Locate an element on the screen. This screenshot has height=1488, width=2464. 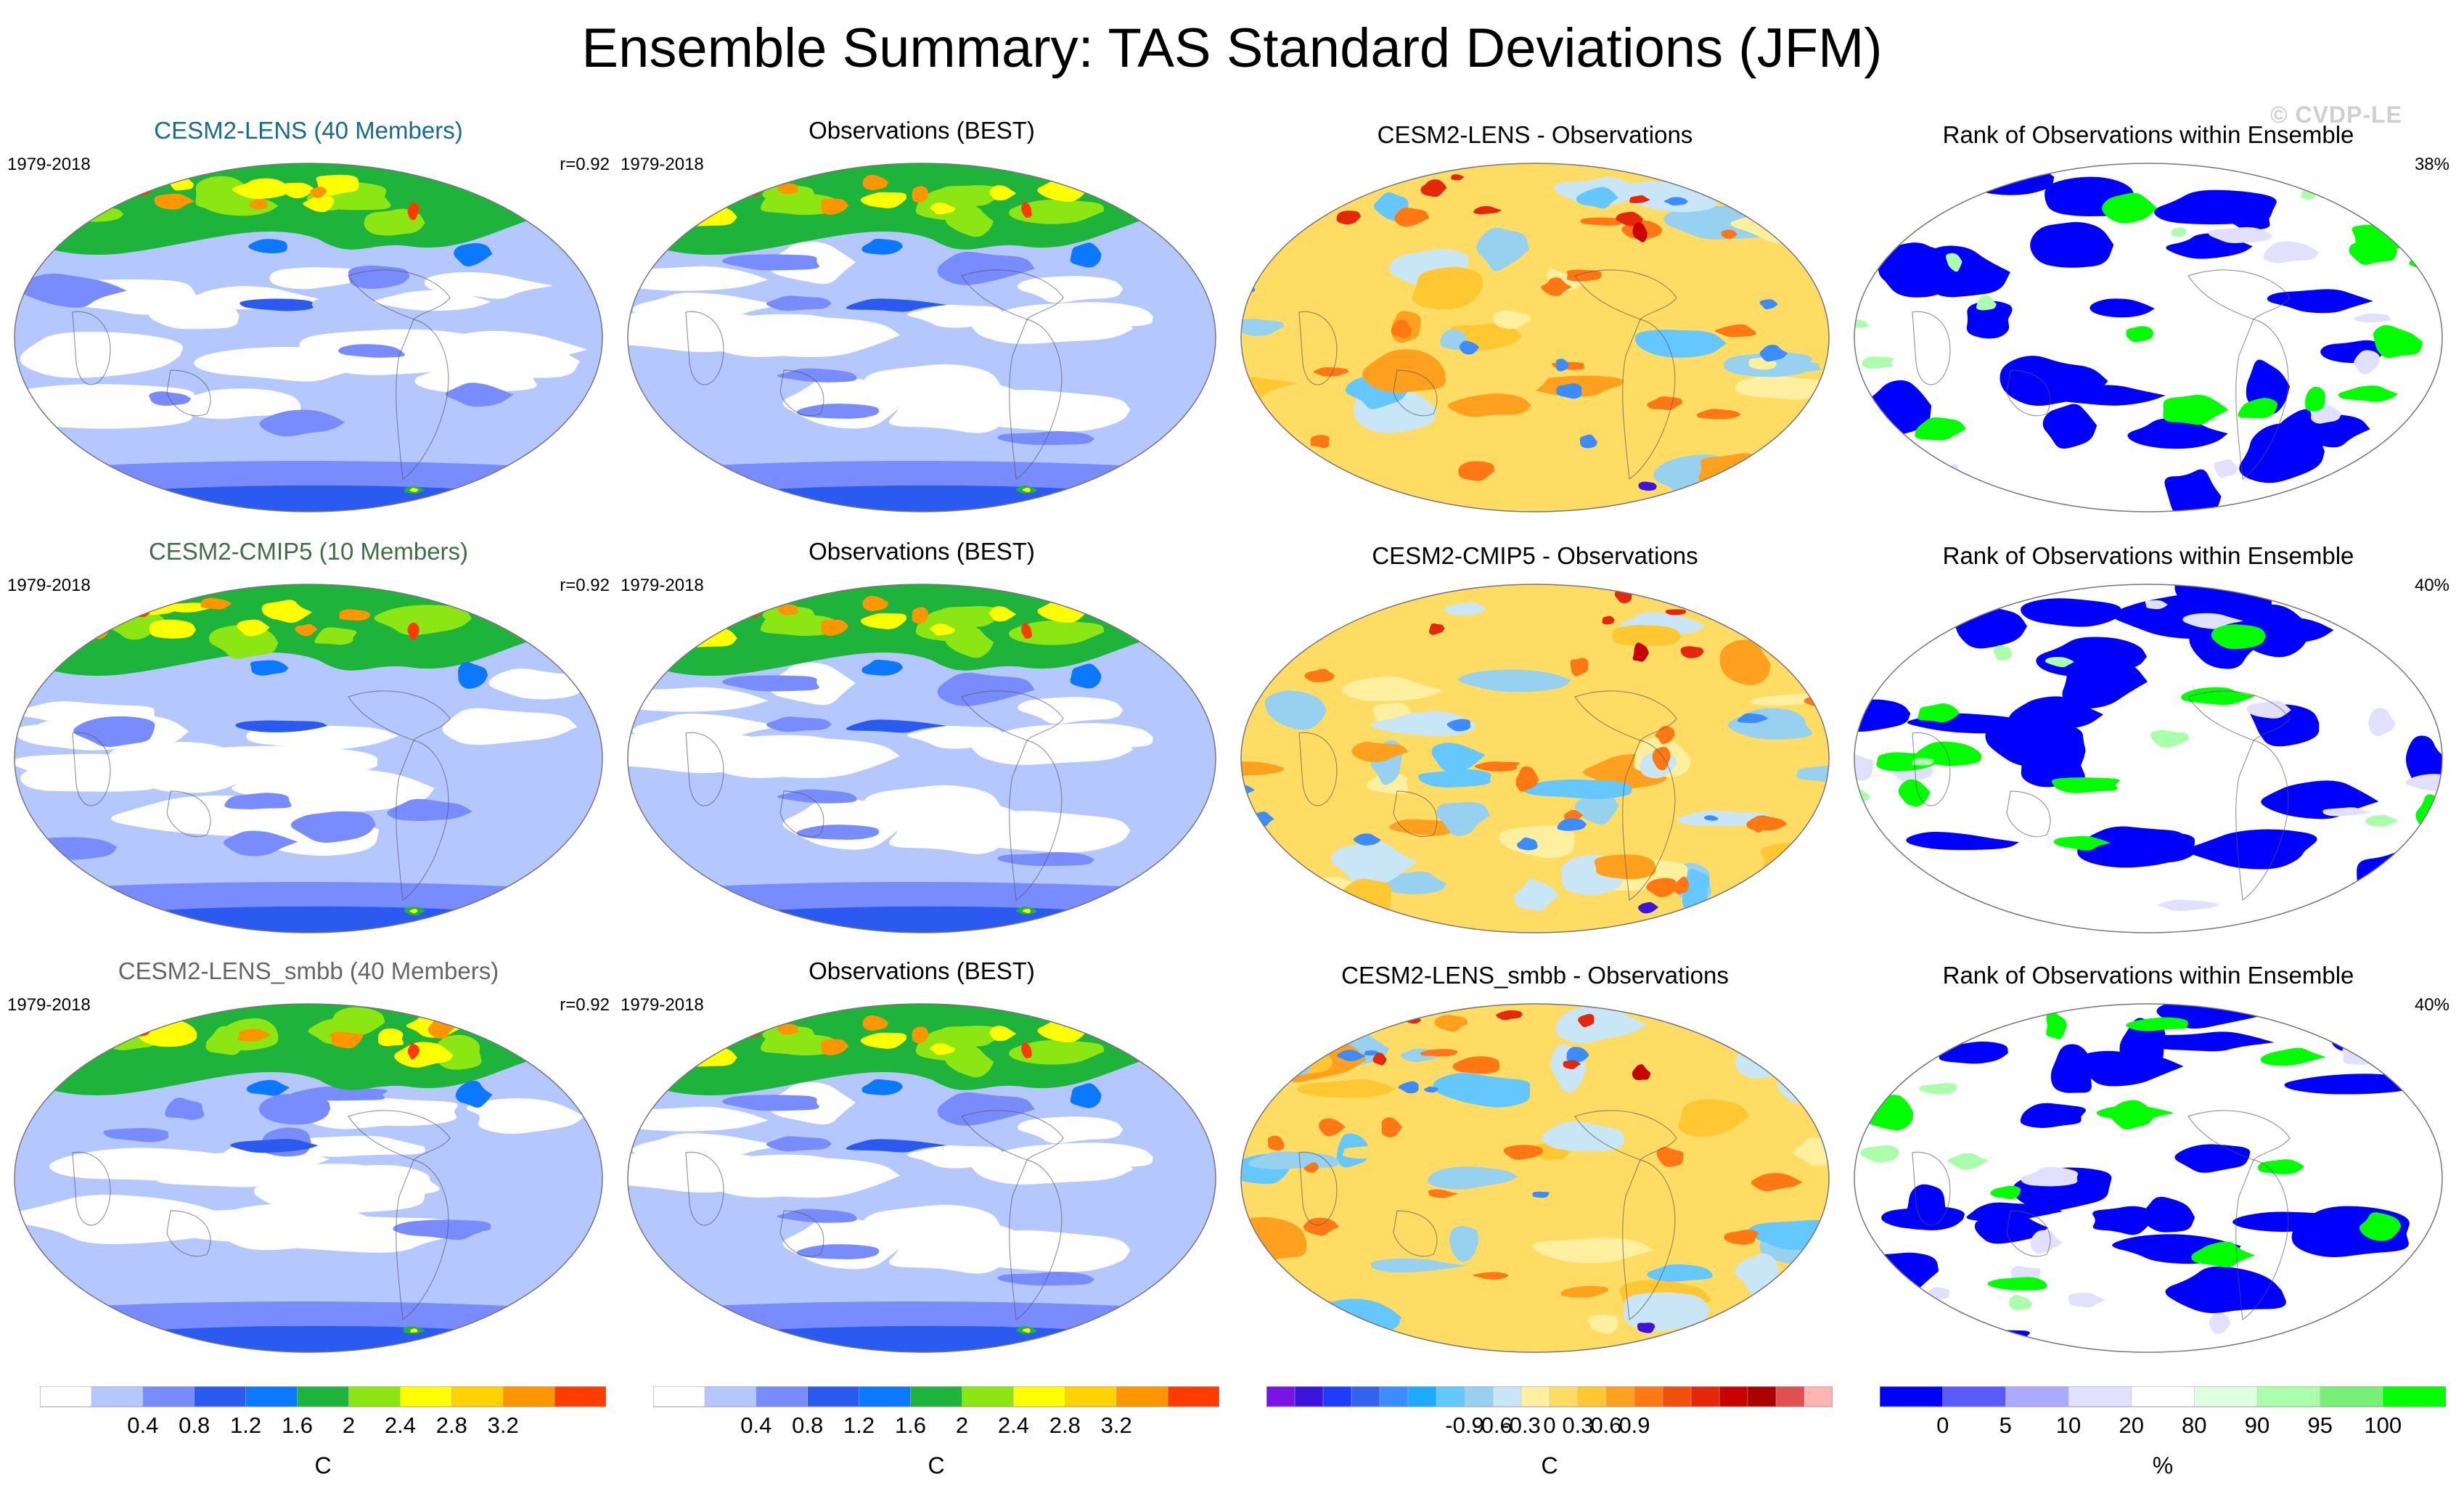
watermark: © CVDP-LE is located at coordinates (2336, 115).